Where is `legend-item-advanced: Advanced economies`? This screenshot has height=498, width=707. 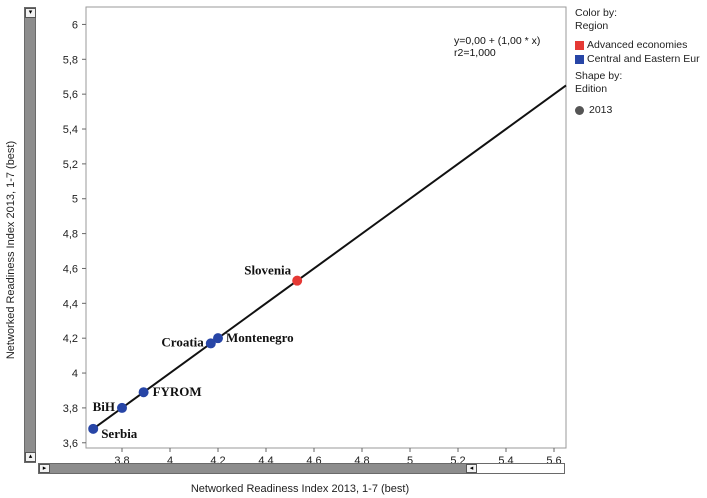
legend-item-advanced: Advanced economies is located at coordinates (641, 45).